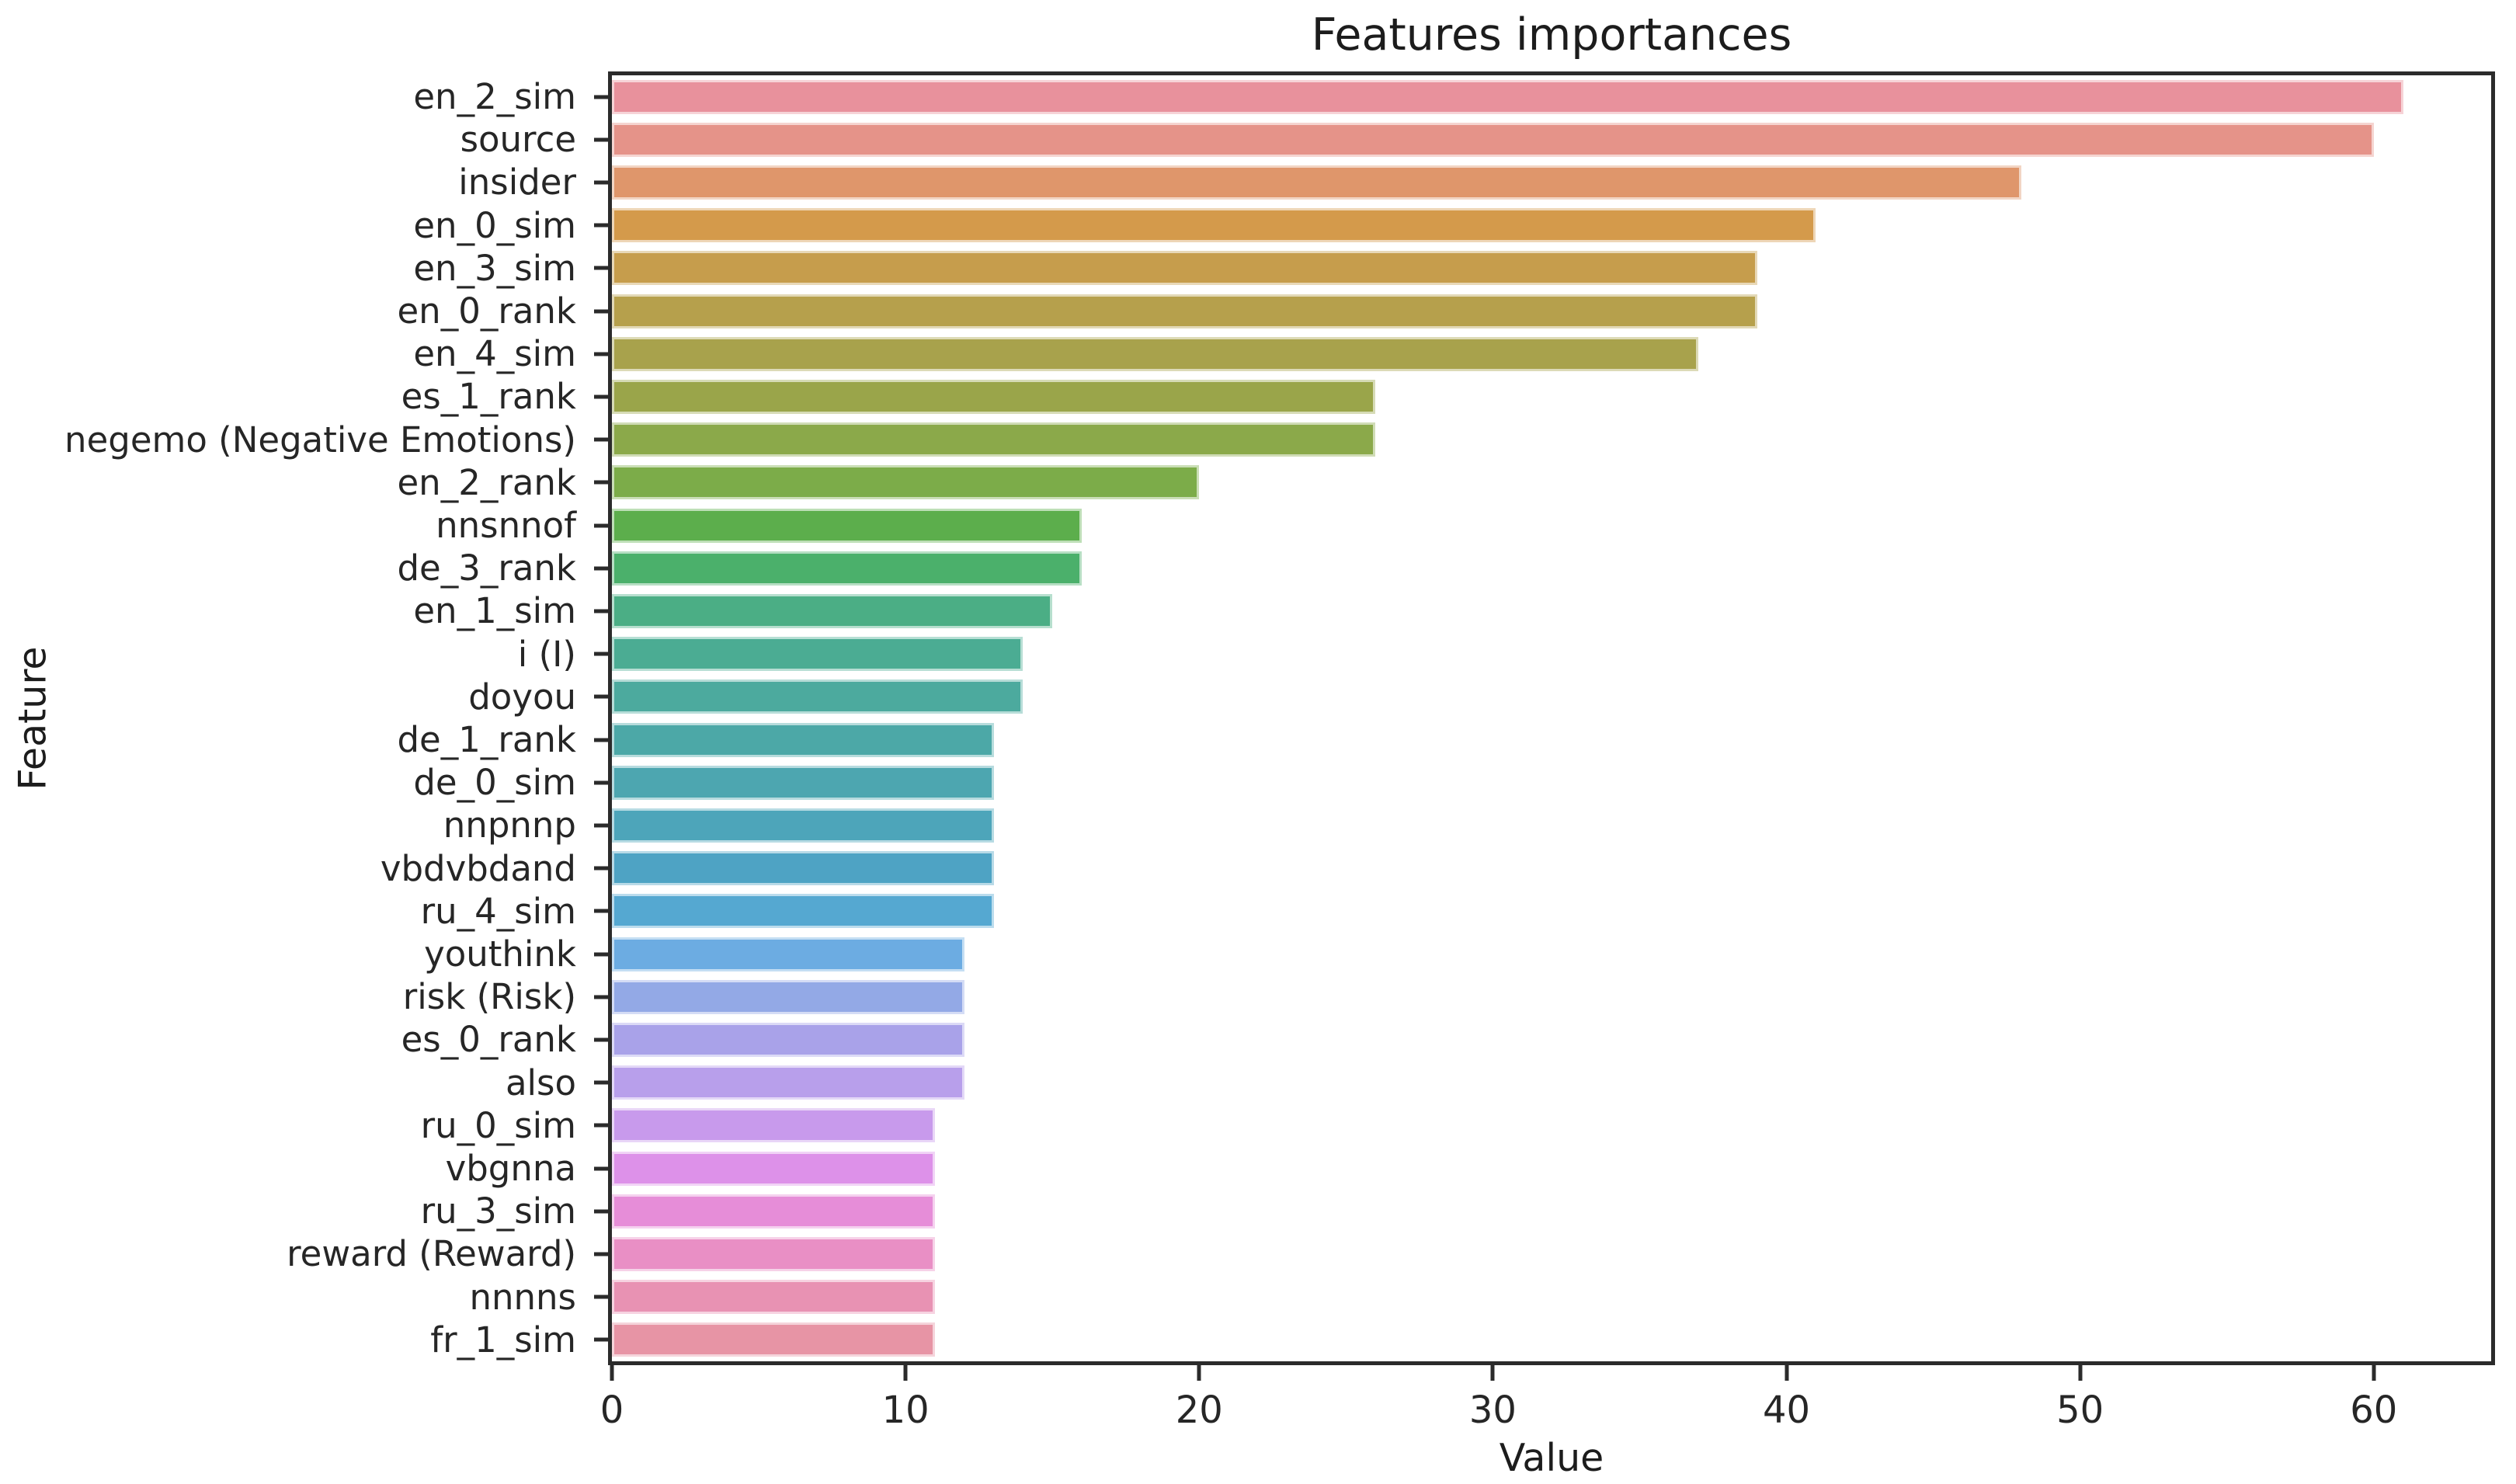 The height and width of the screenshot is (1484, 2516). I want to click on y-tick-label: insider, so click(517, 182).